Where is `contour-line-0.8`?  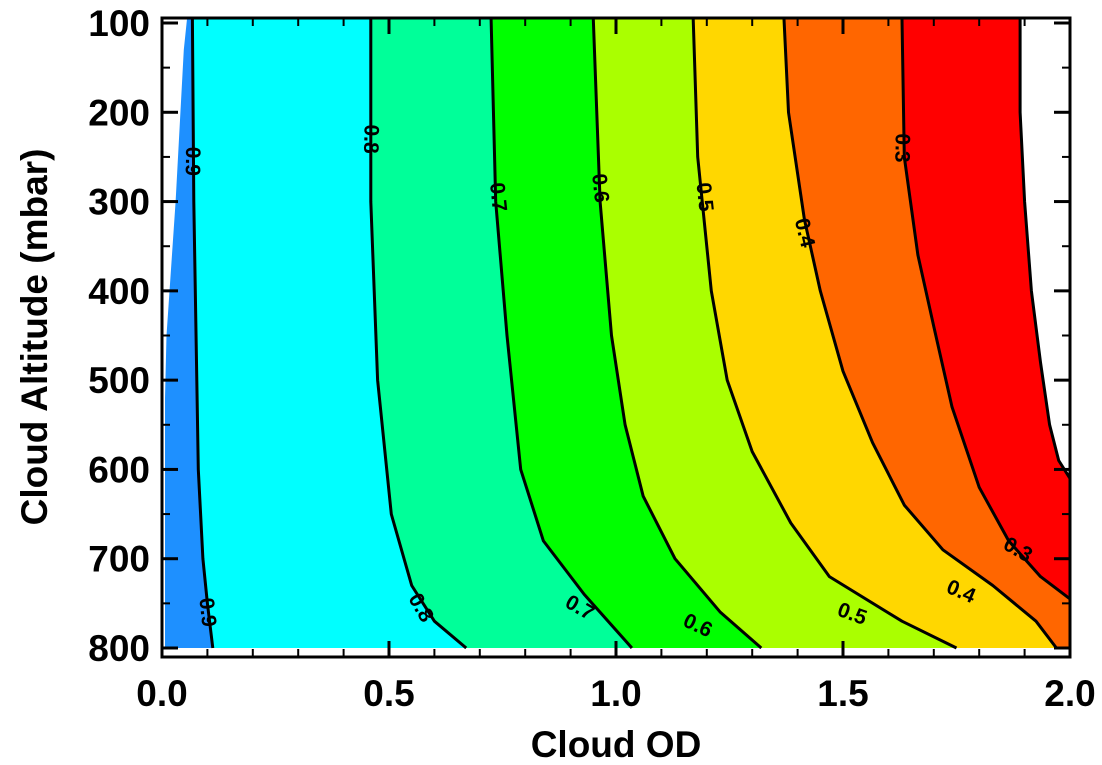 contour-line-0.8 is located at coordinates (418, 334).